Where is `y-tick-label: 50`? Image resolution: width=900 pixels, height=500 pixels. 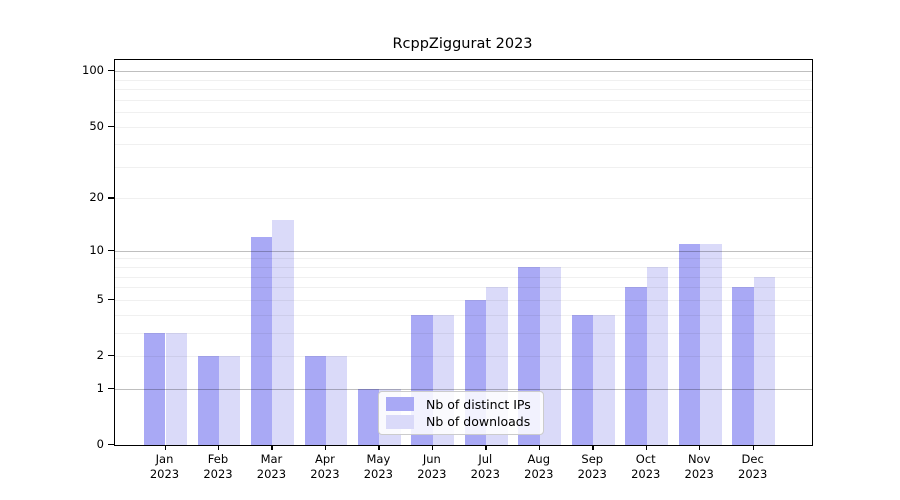 y-tick-label: 50 is located at coordinates (96, 125).